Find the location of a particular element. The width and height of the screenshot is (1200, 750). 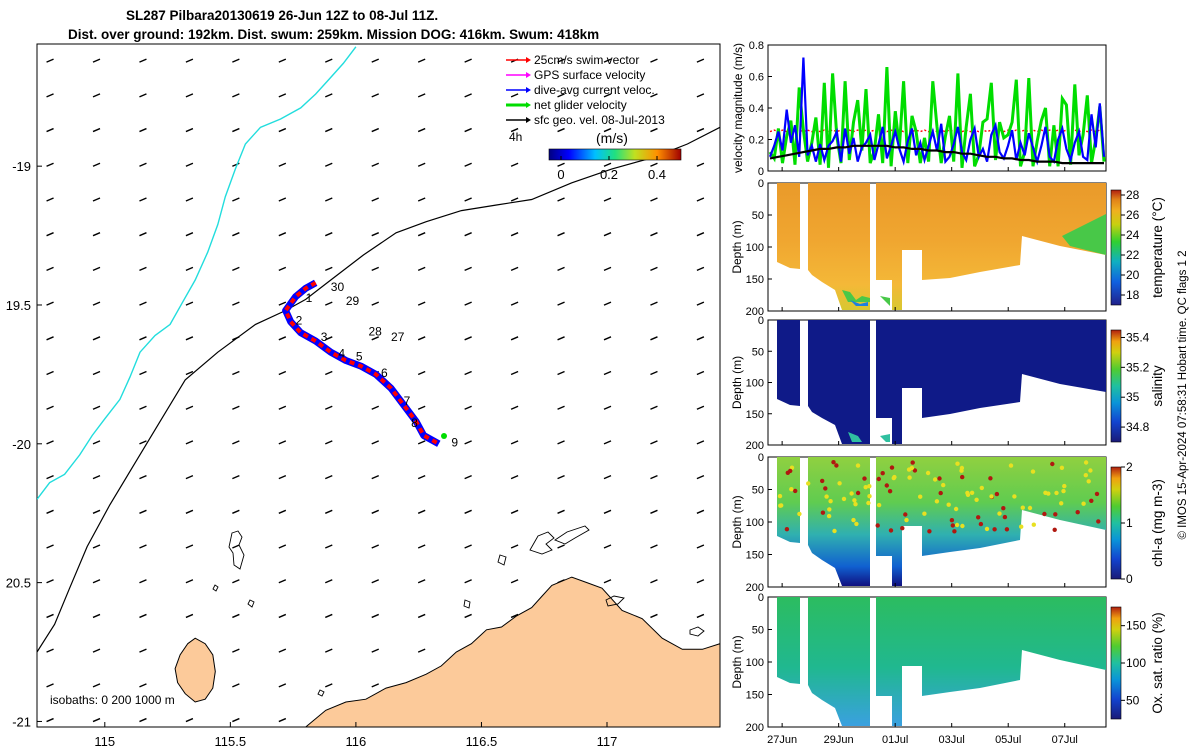

day-label: 9 is located at coordinates (454, 443).